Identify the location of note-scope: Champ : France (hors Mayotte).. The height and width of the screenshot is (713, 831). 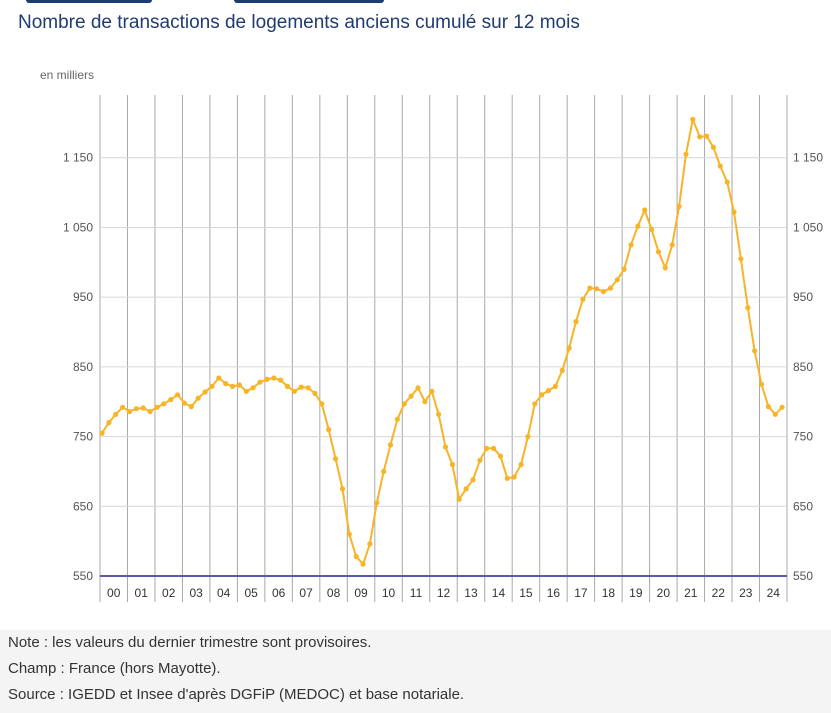
(114, 668).